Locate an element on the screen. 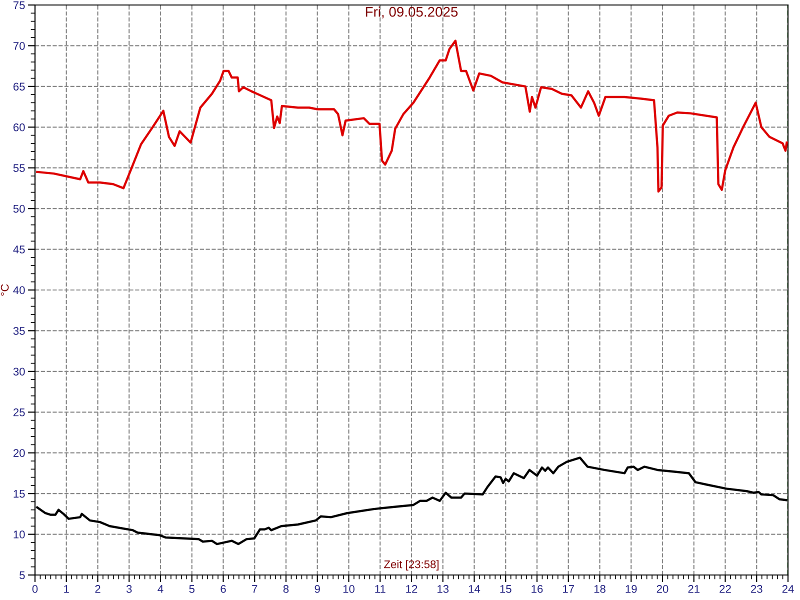 Image resolution: width=800 pixels, height=600 pixels. x-tick-label: 22 is located at coordinates (725, 589).